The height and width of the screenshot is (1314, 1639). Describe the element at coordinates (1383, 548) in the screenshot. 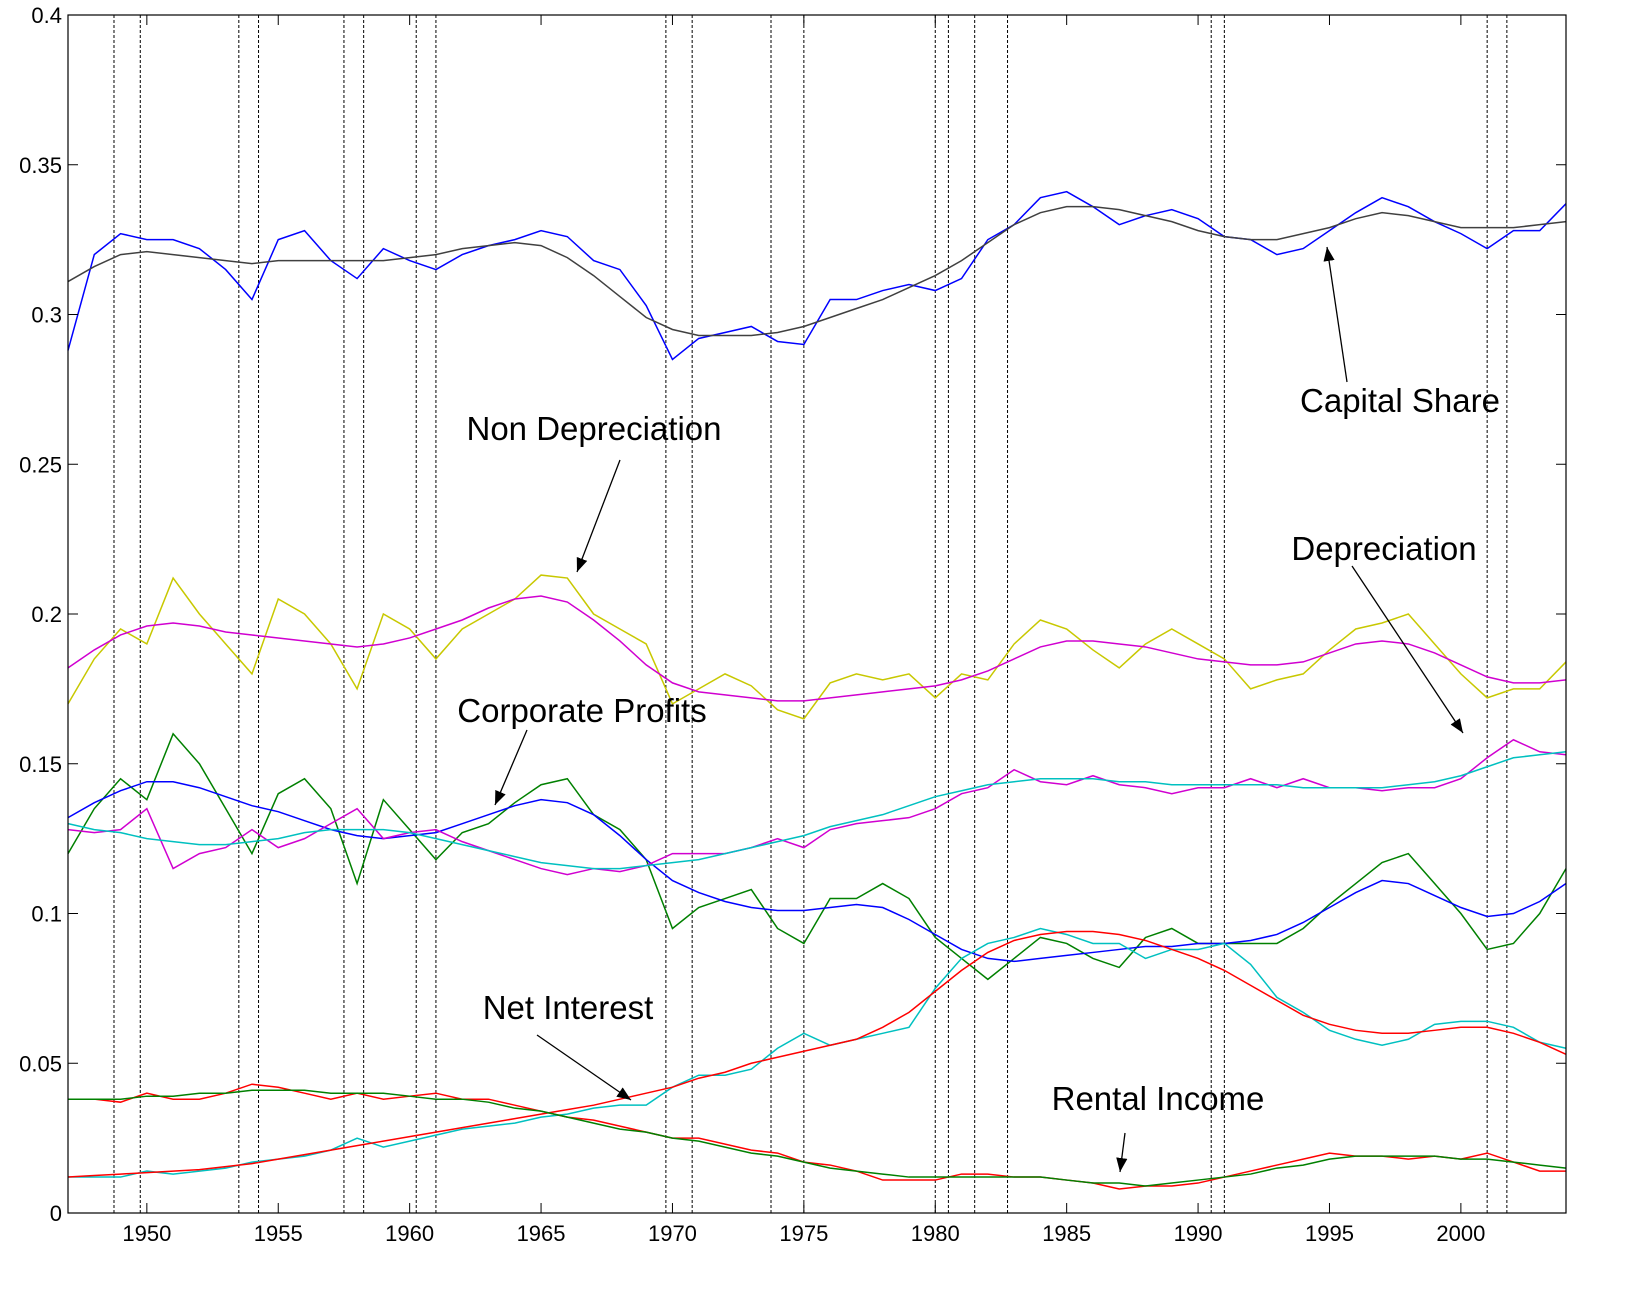

I see `annotation: Depreciation` at that location.